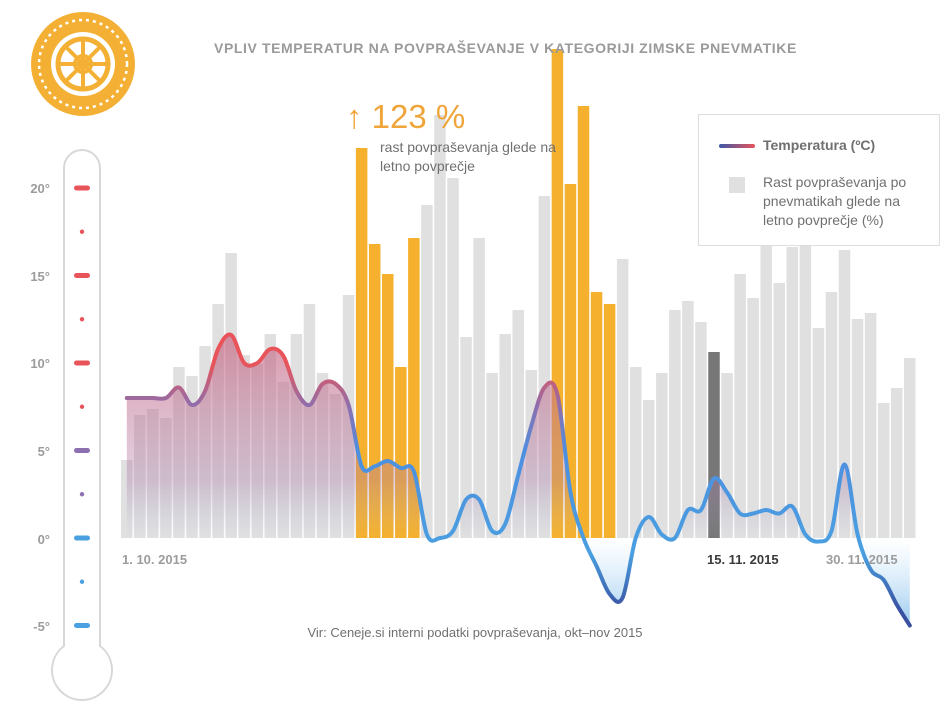 Image resolution: width=940 pixels, height=720 pixels. What do you see at coordinates (737, 146) in the screenshot?
I see `legend-temperature-swatch` at bounding box center [737, 146].